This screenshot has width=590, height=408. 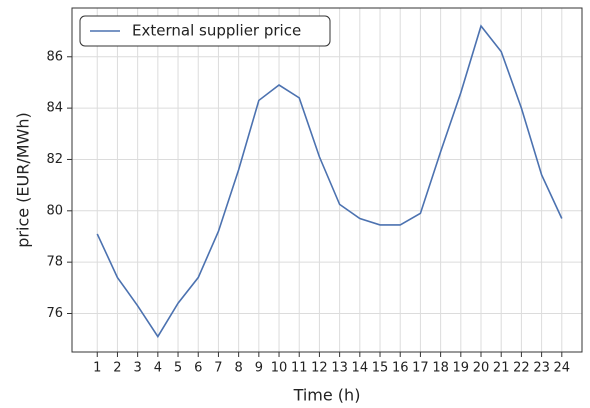 What do you see at coordinates (400, 368) in the screenshot?
I see `x-tick-label: 16` at bounding box center [400, 368].